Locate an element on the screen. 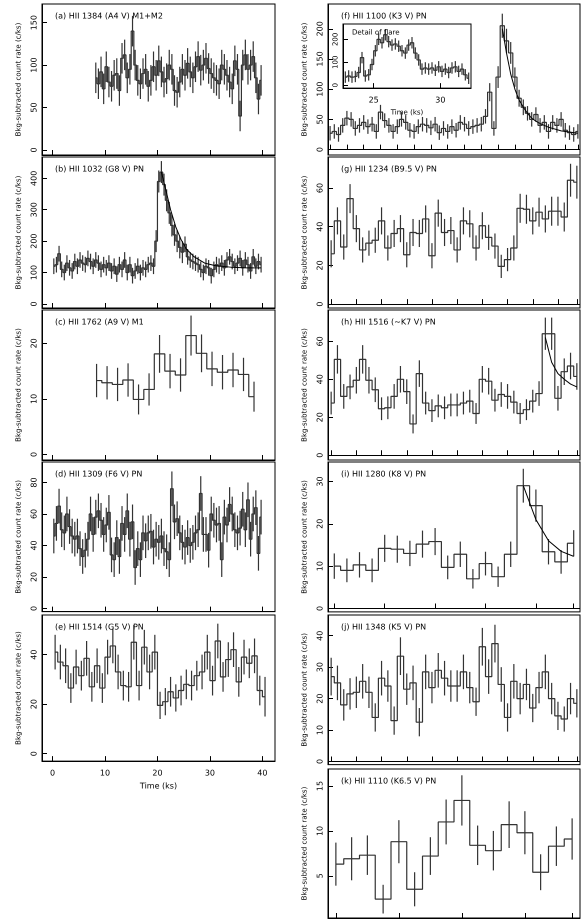 This screenshot has width=586, height=922. text: (c) HII 1762 (A9 V) M1 is located at coordinates (99, 322).